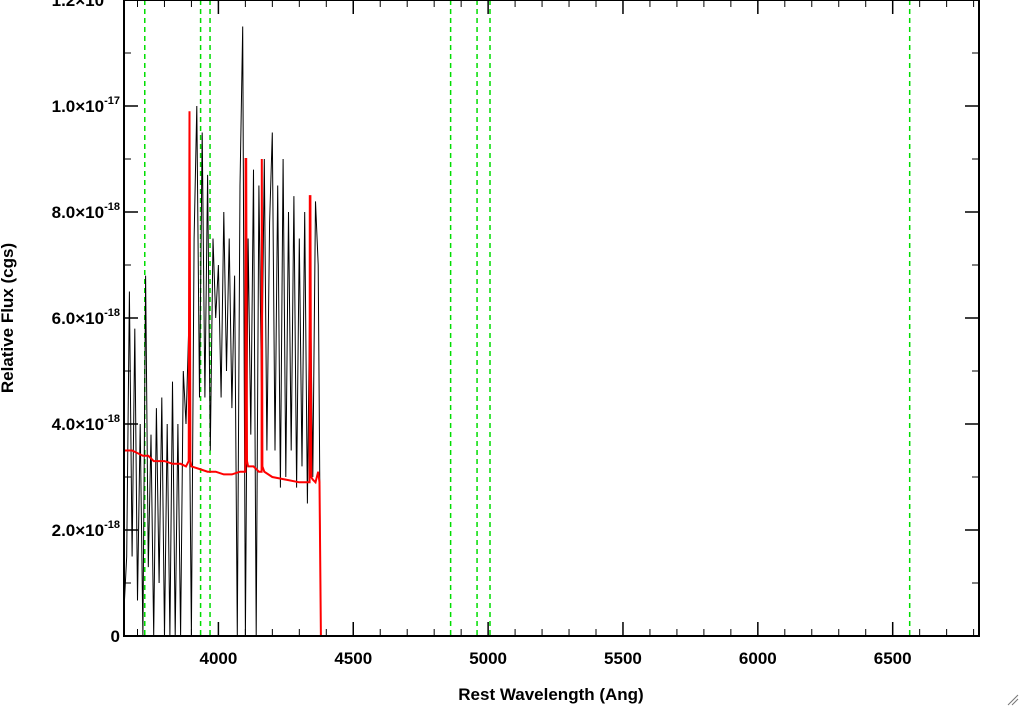  What do you see at coordinates (758, 658) in the screenshot?
I see `x-tick-label: 6000` at bounding box center [758, 658].